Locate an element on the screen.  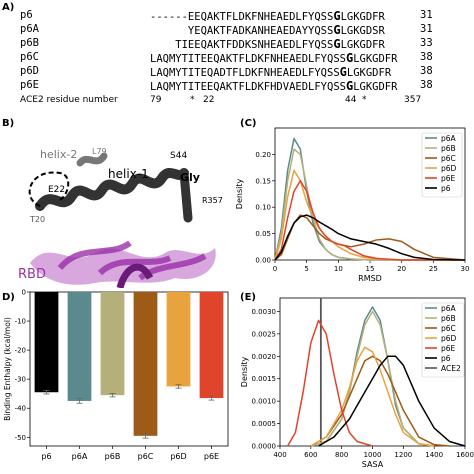
y-axis-label: Binding Enthalpy (kcal/mol) is located at coordinates (7, 369).